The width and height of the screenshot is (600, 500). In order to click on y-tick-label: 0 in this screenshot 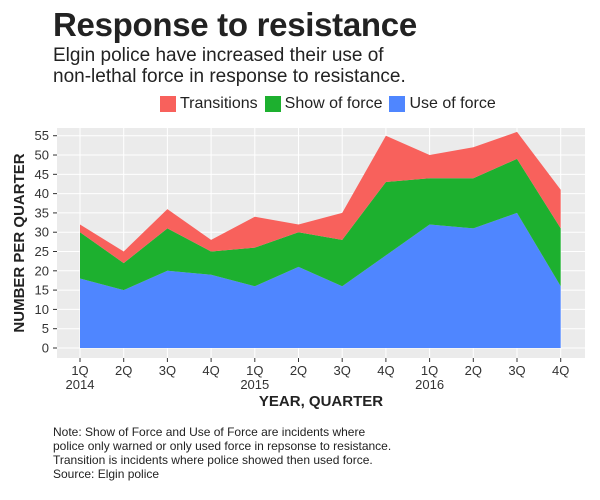, I will do `click(45, 348)`.